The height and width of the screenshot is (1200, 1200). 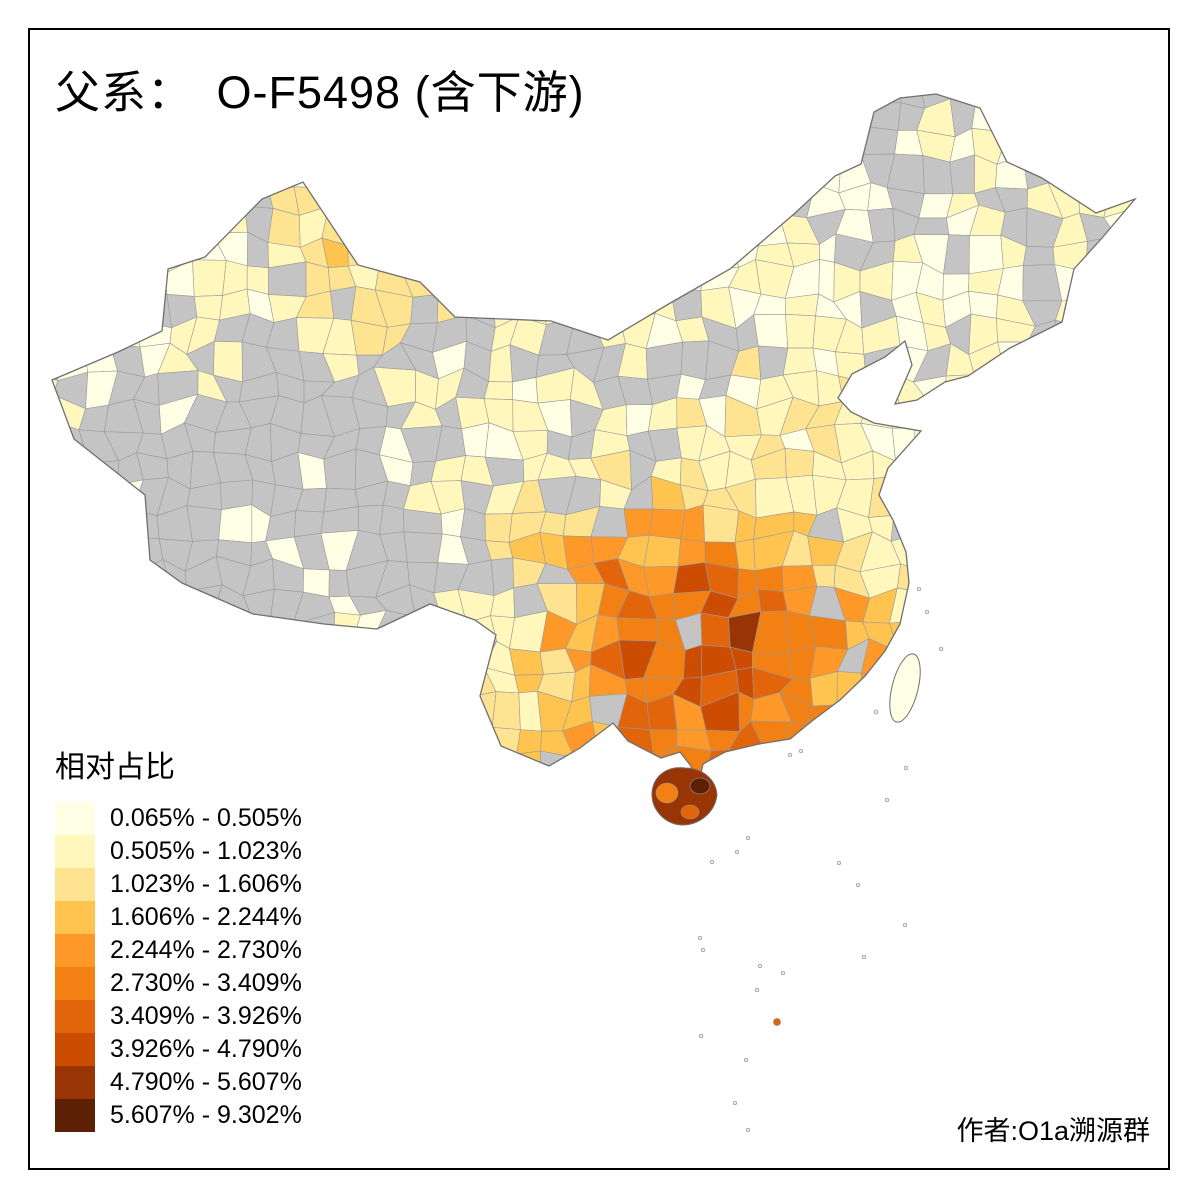 I want to click on legend-label: 2.244% - 2.730%, so click(x=206, y=950).